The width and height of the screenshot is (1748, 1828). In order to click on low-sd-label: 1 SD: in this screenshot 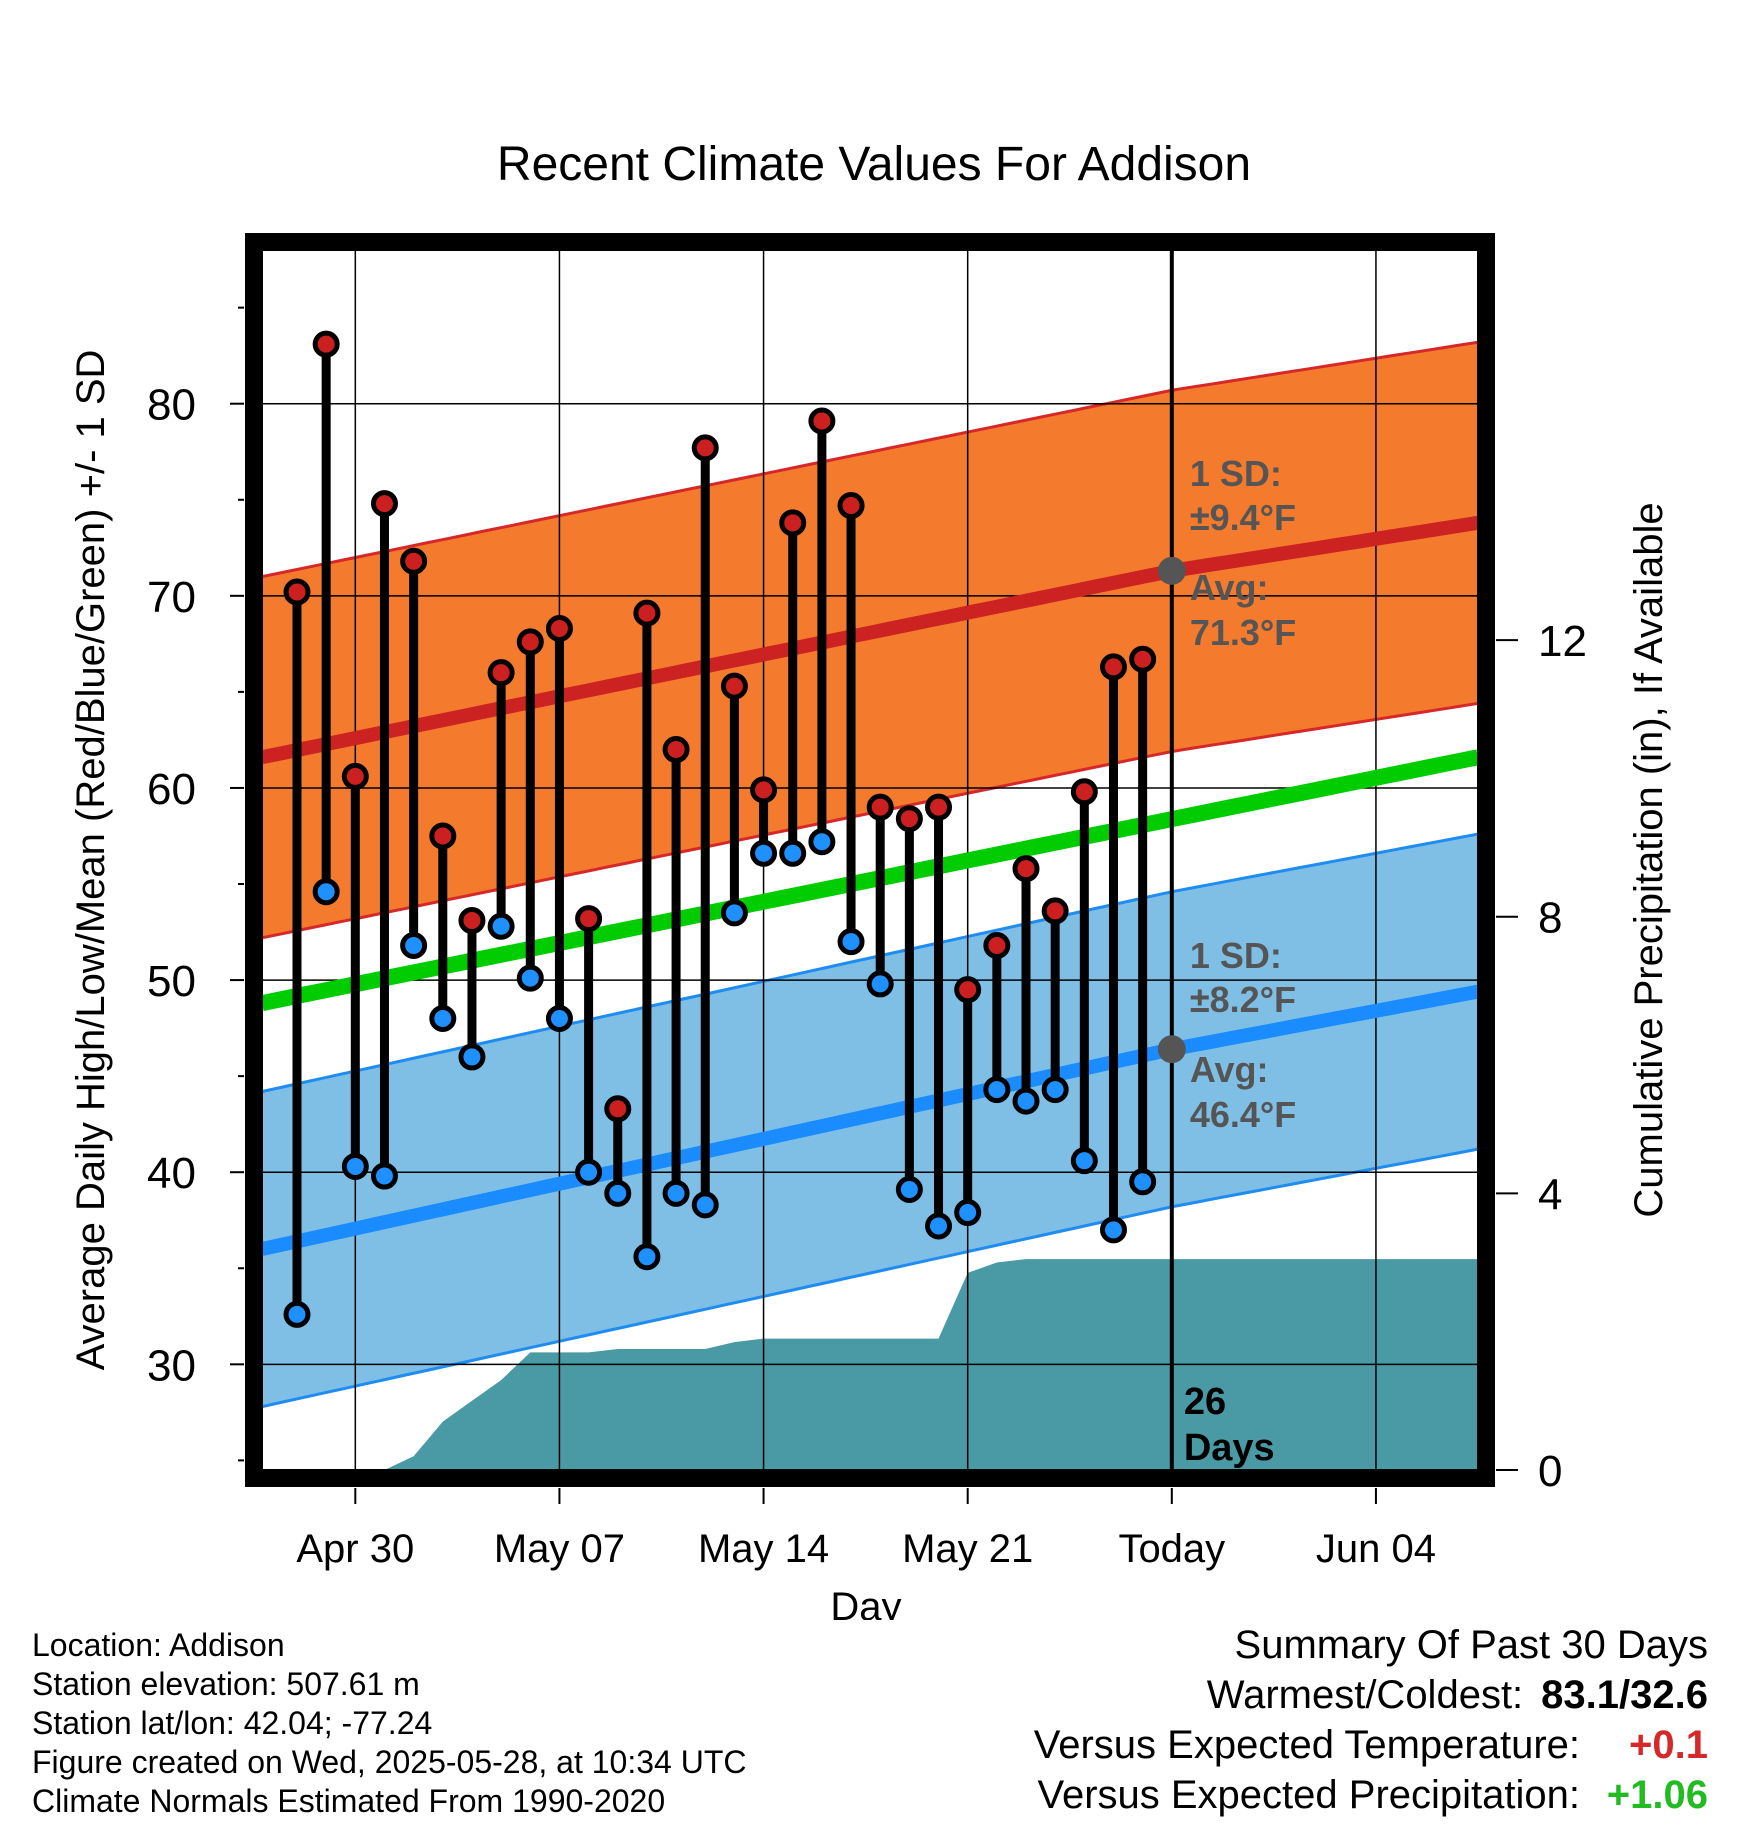, I will do `click(1236, 955)`.